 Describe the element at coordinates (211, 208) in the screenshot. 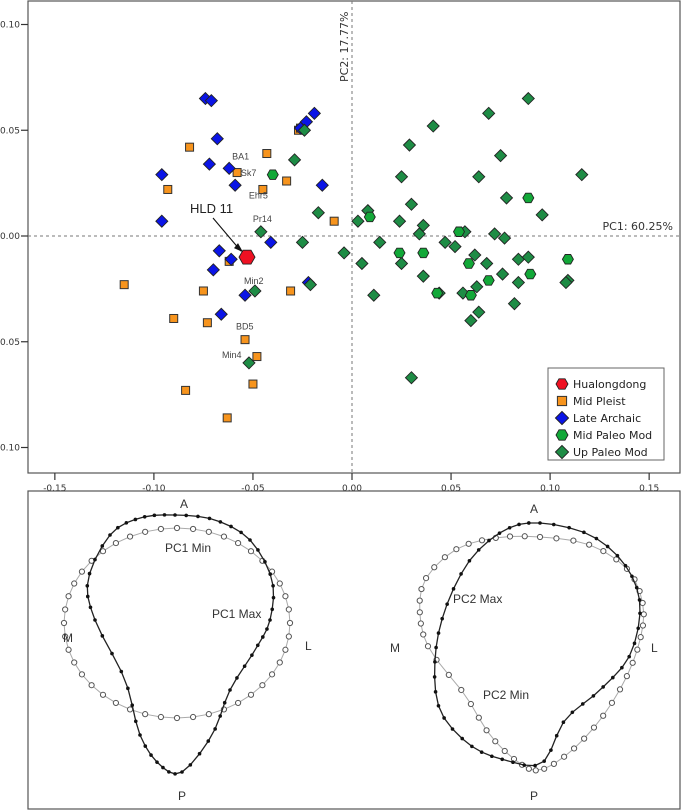

I see `hld11-annotation: HLD 11` at that location.